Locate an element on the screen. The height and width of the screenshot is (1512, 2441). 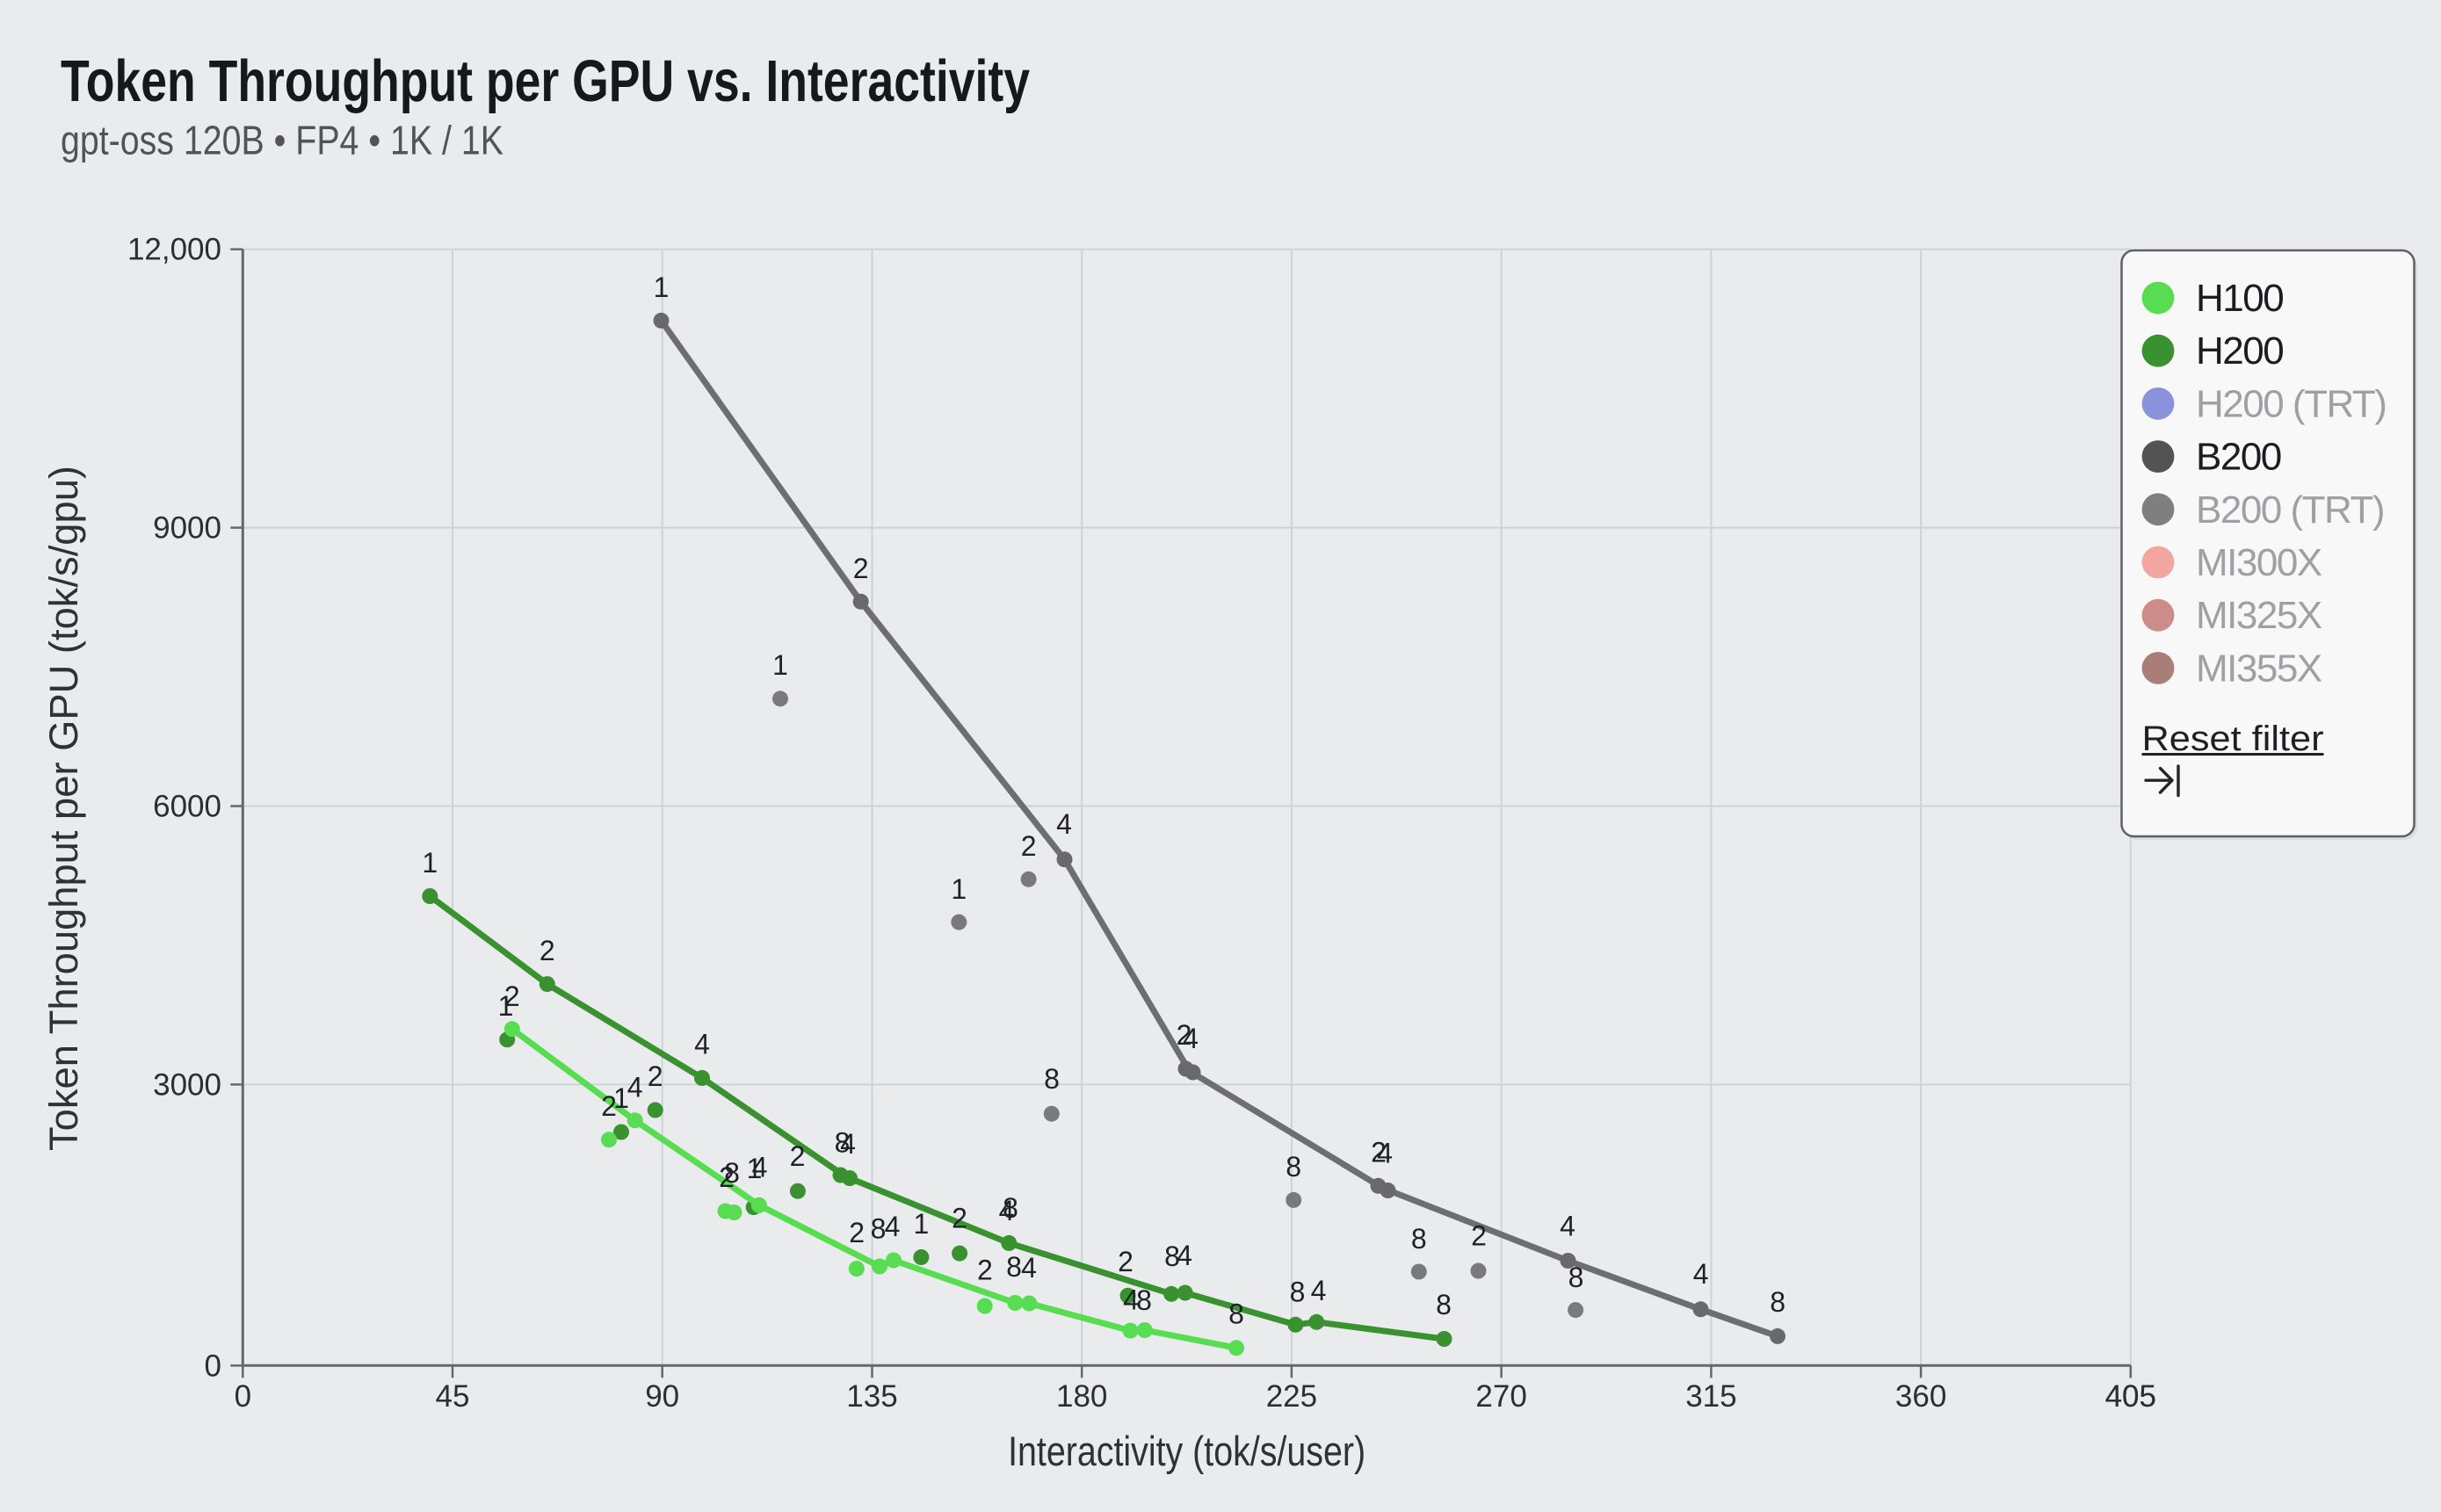
svg-text: 360 is located at coordinates (1921, 1396).